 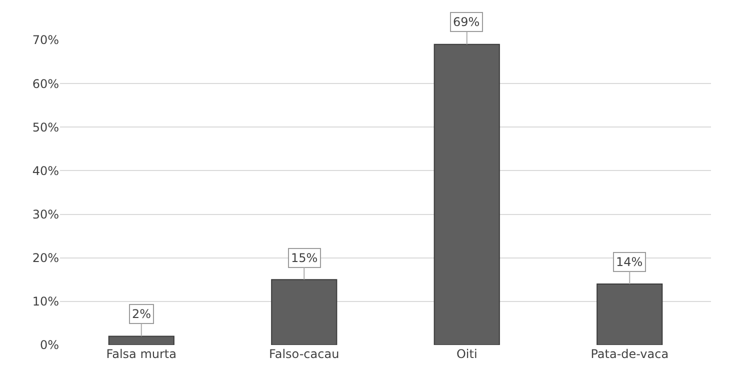 What do you see at coordinates (304, 354) in the screenshot?
I see `x-tick-label: Falso-cacau` at bounding box center [304, 354].